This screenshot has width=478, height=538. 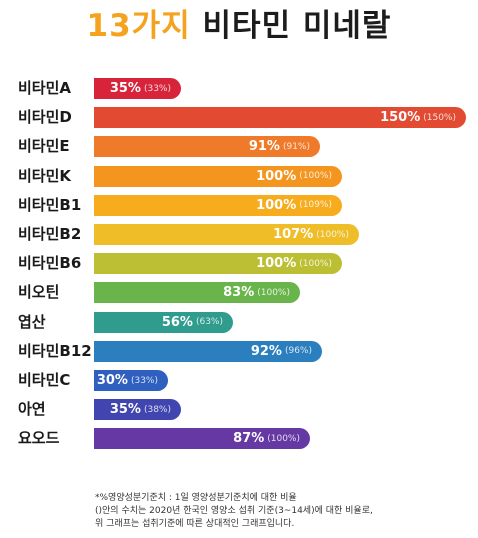 I want to click on value-label: 56%, so click(x=177, y=322).